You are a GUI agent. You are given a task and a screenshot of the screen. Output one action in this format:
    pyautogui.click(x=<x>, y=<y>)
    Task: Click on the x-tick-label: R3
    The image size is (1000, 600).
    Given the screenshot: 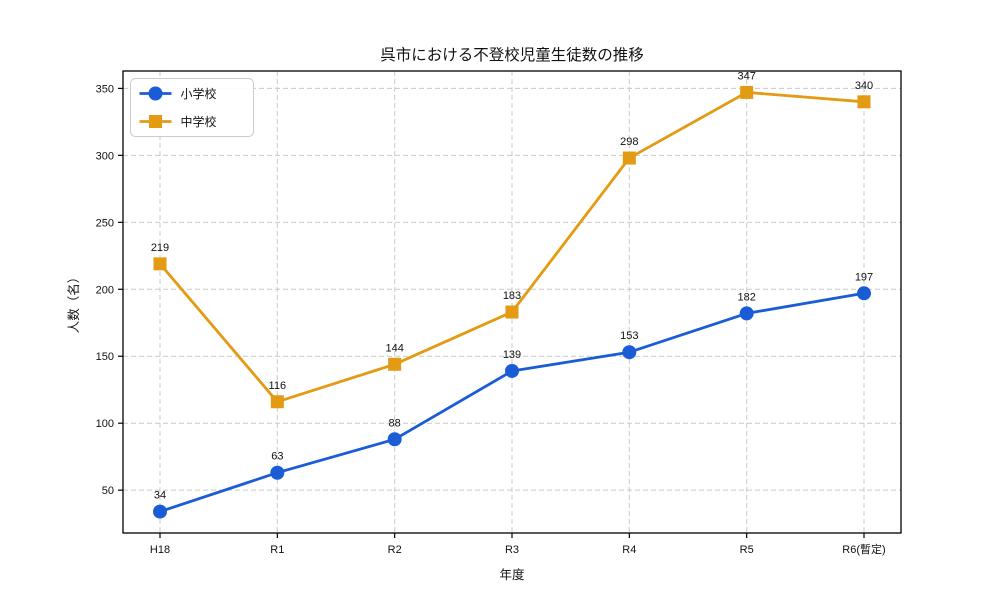 What is the action you would take?
    pyautogui.click(x=512, y=550)
    